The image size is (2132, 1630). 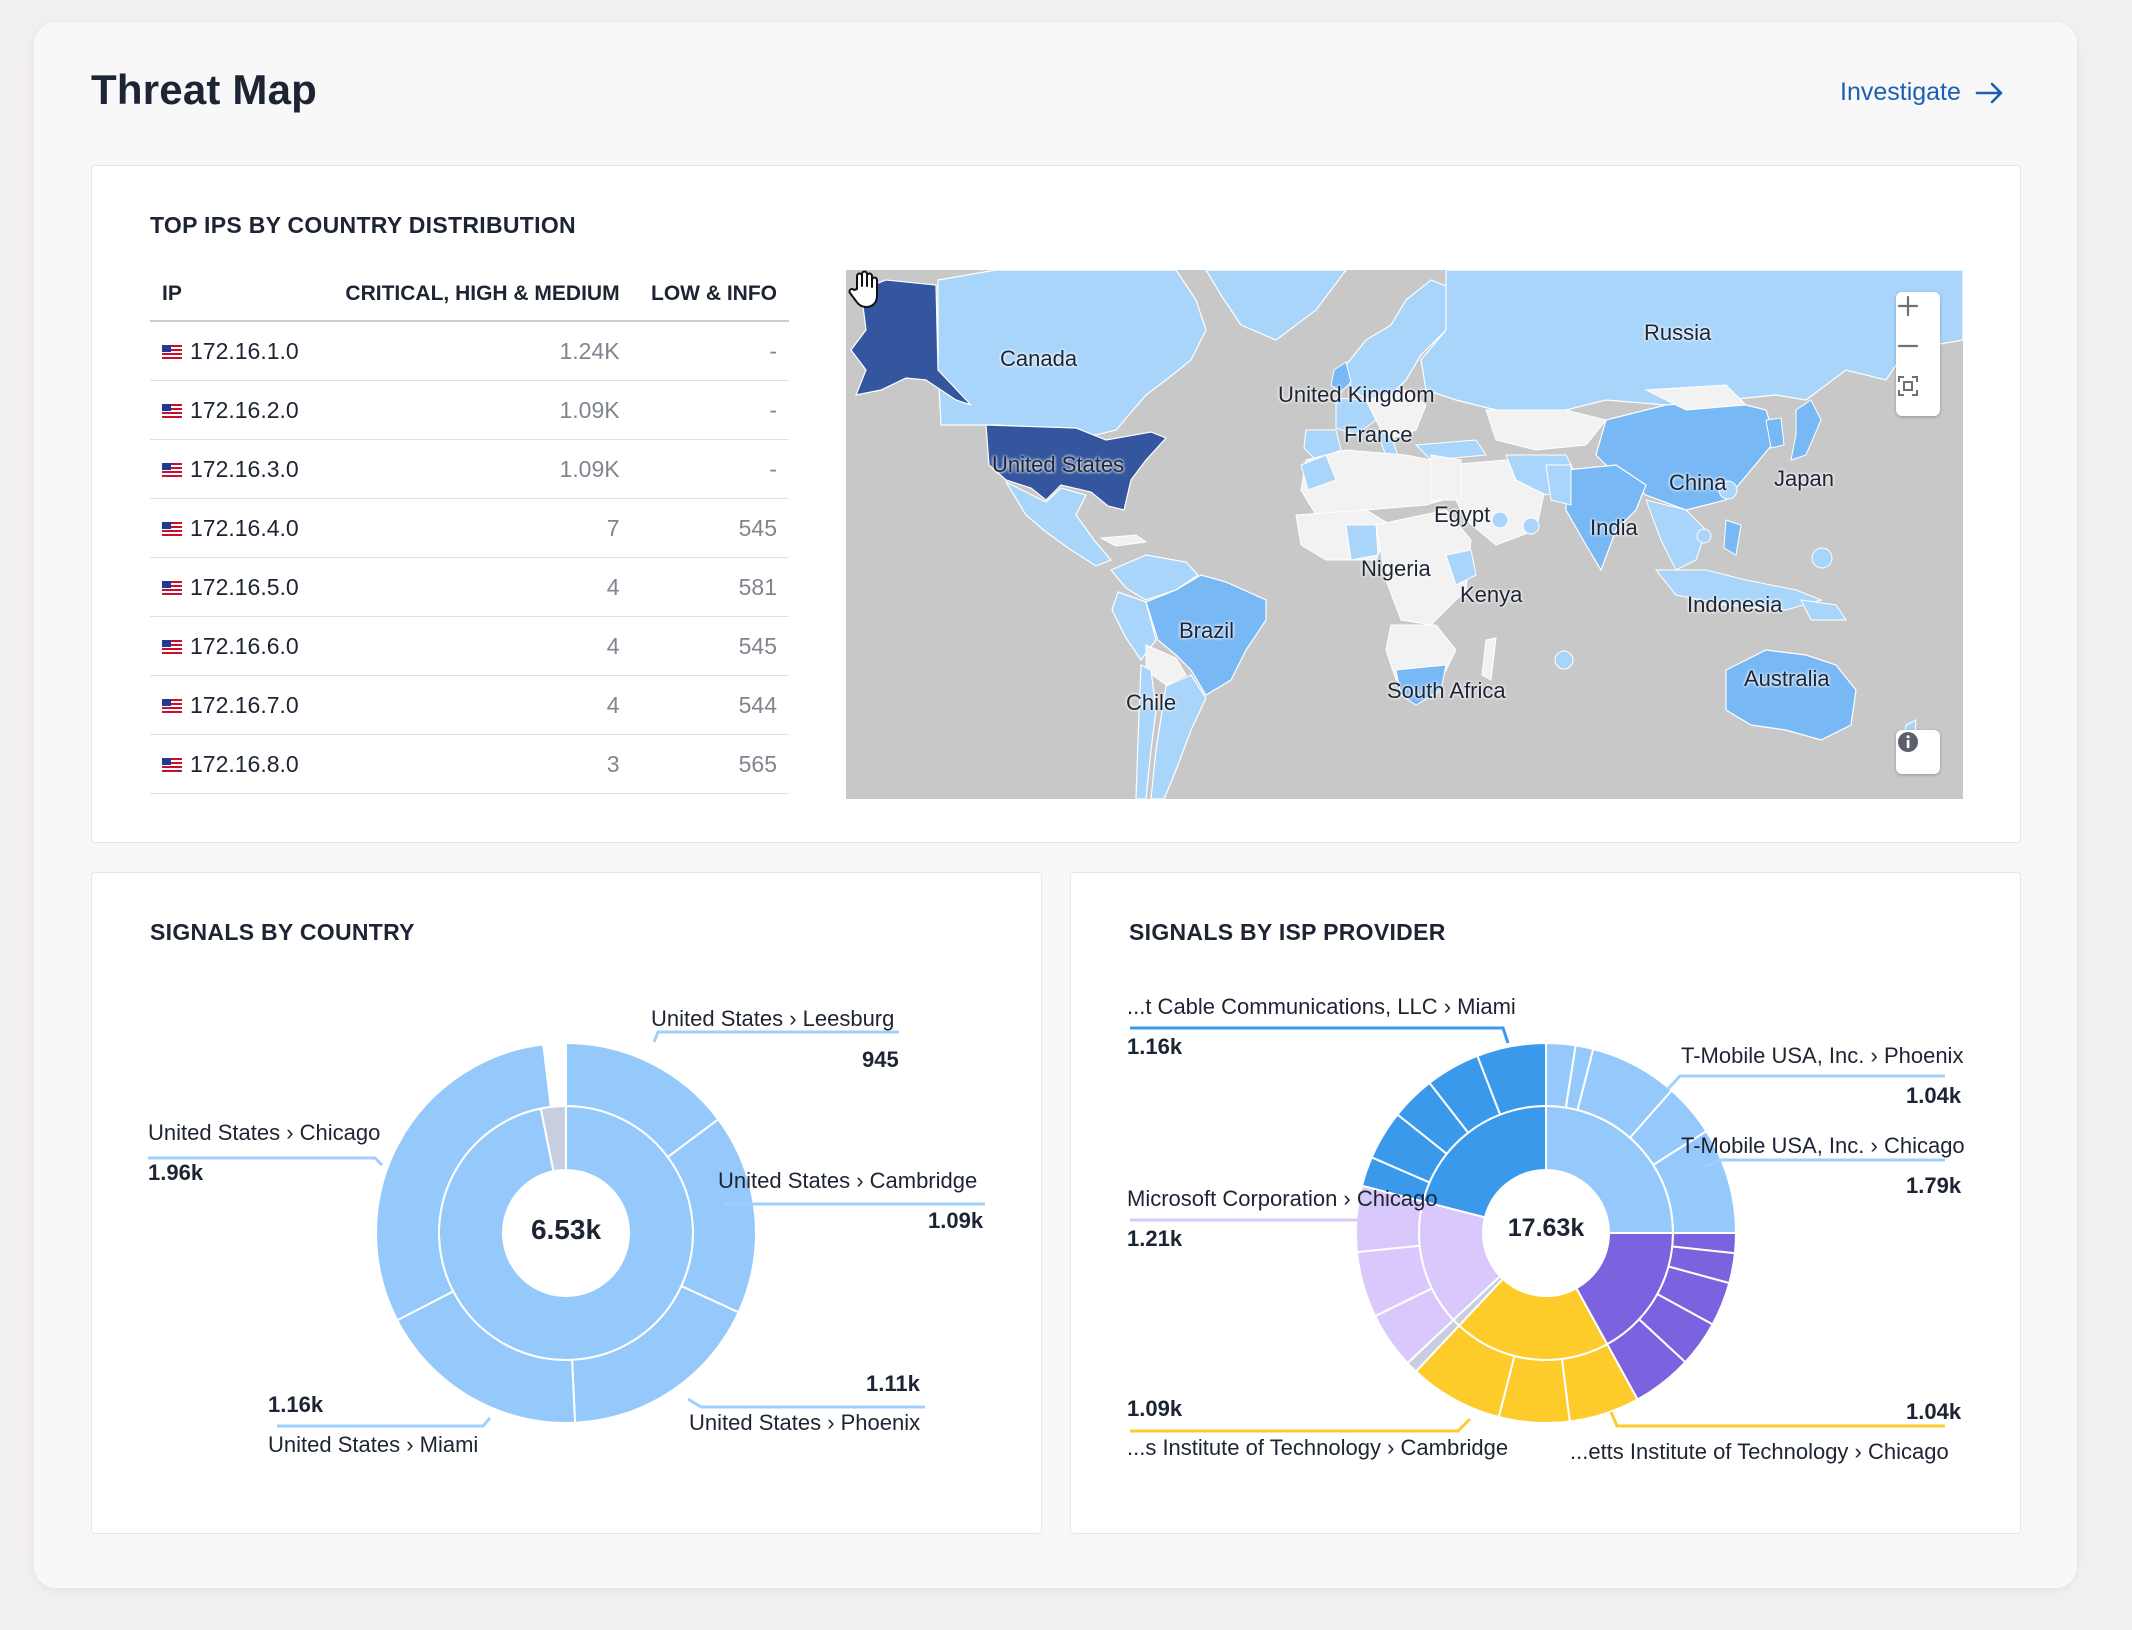 I want to click on table-row: 172.16.4.0 7 545, so click(x=469, y=528).